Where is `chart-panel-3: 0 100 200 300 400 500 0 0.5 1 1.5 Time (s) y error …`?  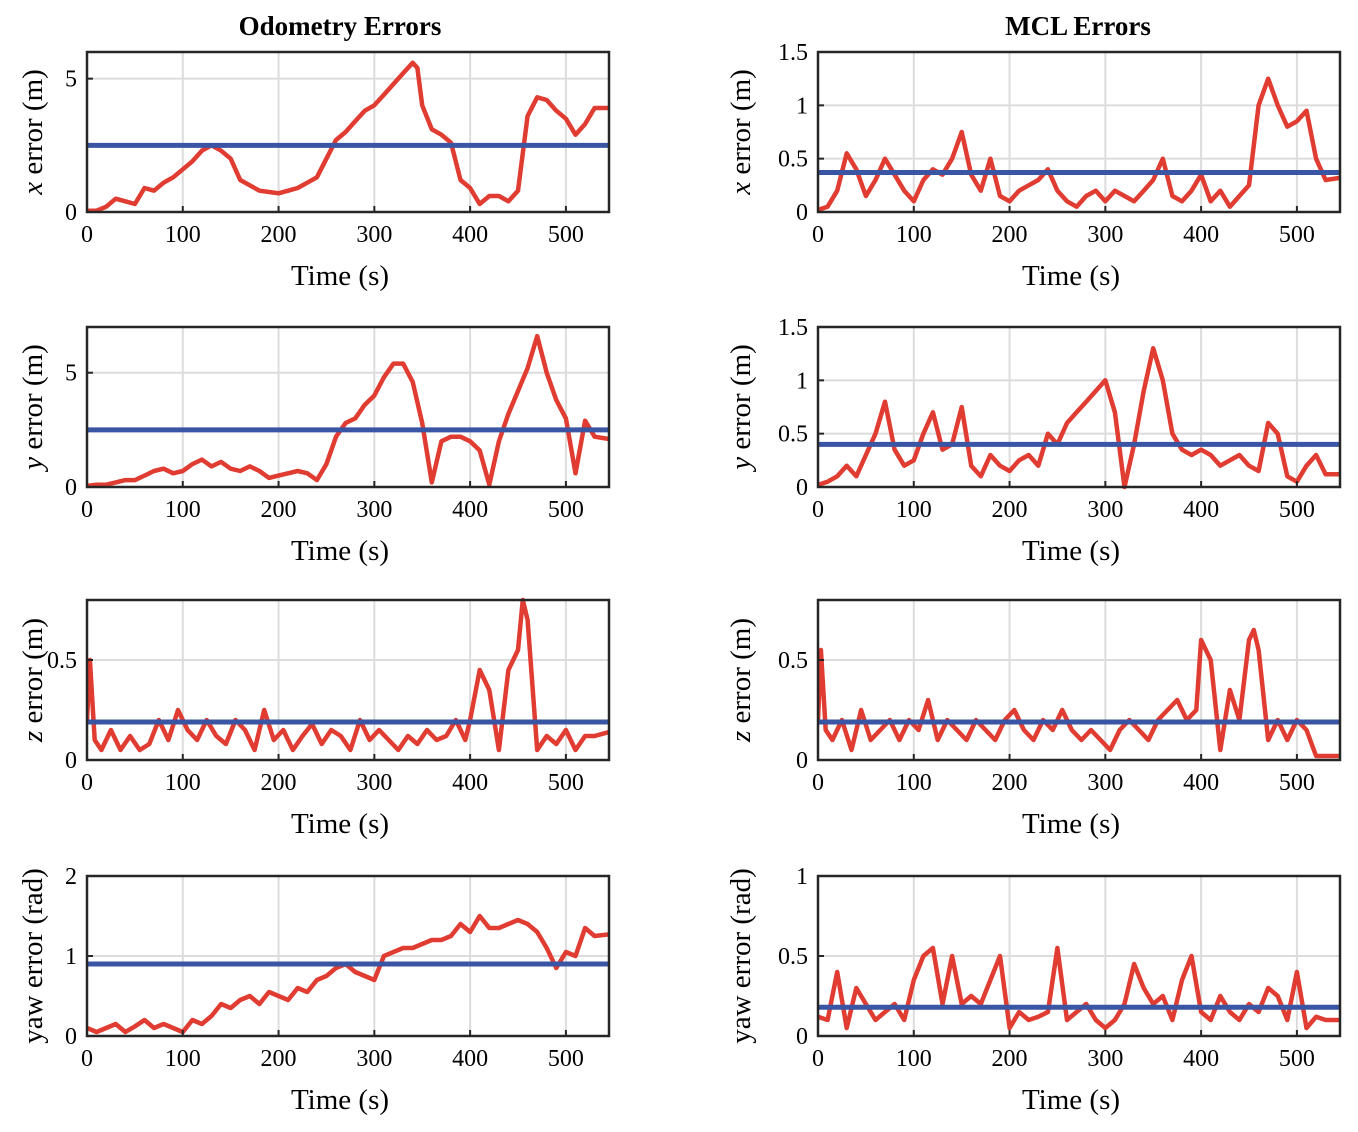 chart-panel-3: 0 100 200 300 400 500 0 0.5 1 1.5 Time (s) y error … is located at coordinates (1033, 441).